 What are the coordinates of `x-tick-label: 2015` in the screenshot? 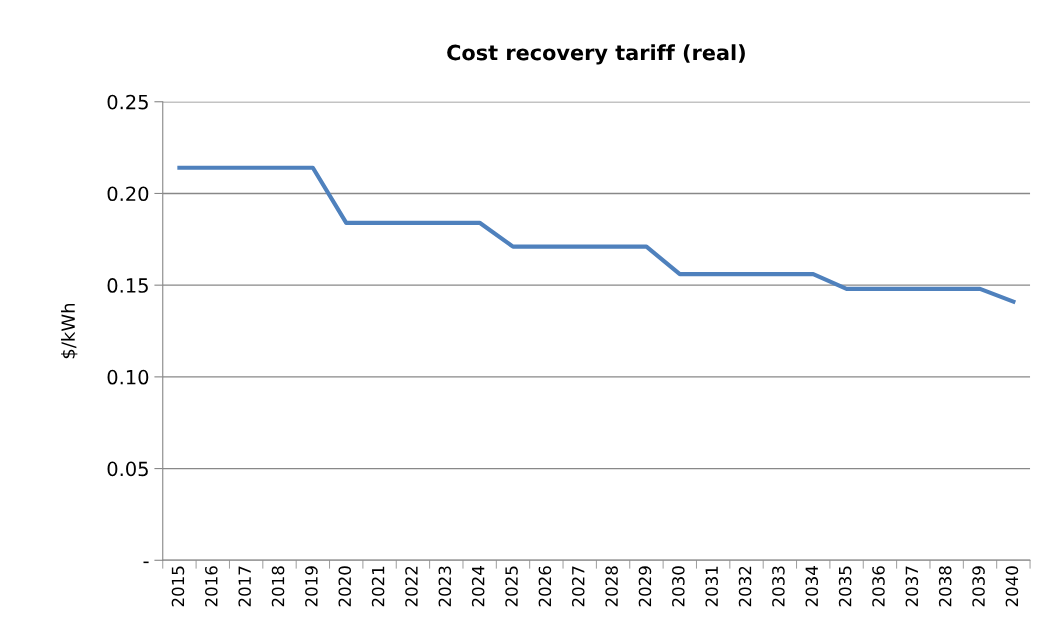 It's located at (178, 586).